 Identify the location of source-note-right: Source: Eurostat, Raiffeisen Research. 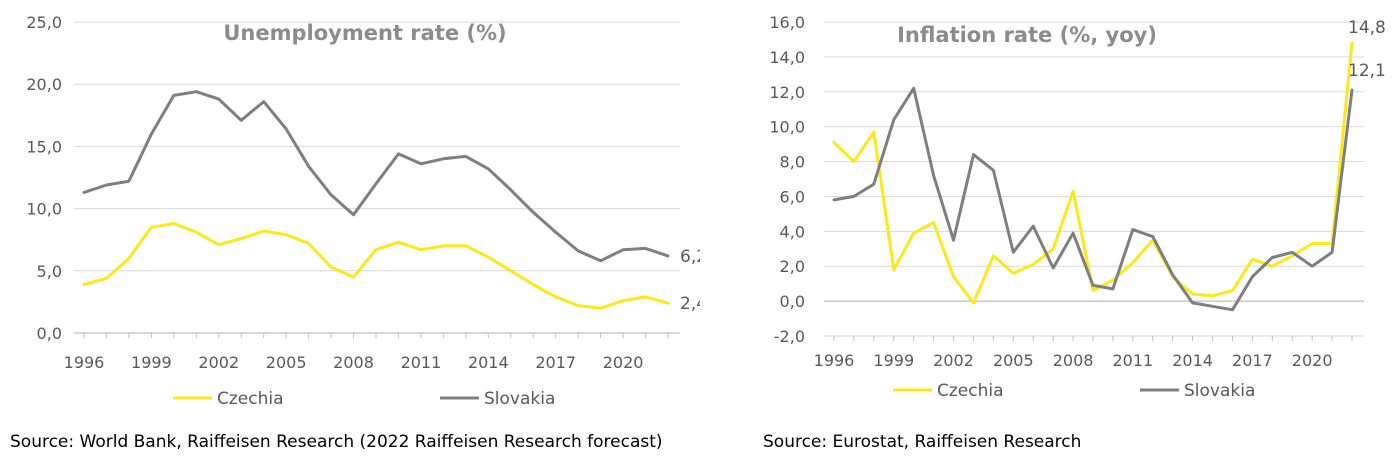
(922, 442).